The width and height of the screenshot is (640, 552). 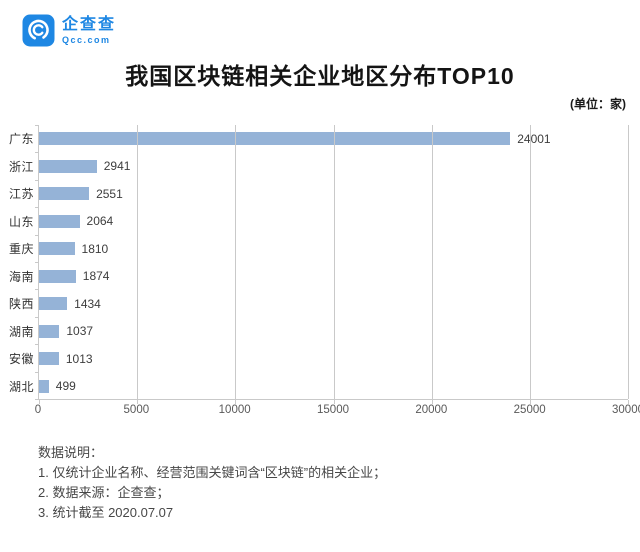 What do you see at coordinates (21, 304) in the screenshot?
I see `category-label: 陕西` at bounding box center [21, 304].